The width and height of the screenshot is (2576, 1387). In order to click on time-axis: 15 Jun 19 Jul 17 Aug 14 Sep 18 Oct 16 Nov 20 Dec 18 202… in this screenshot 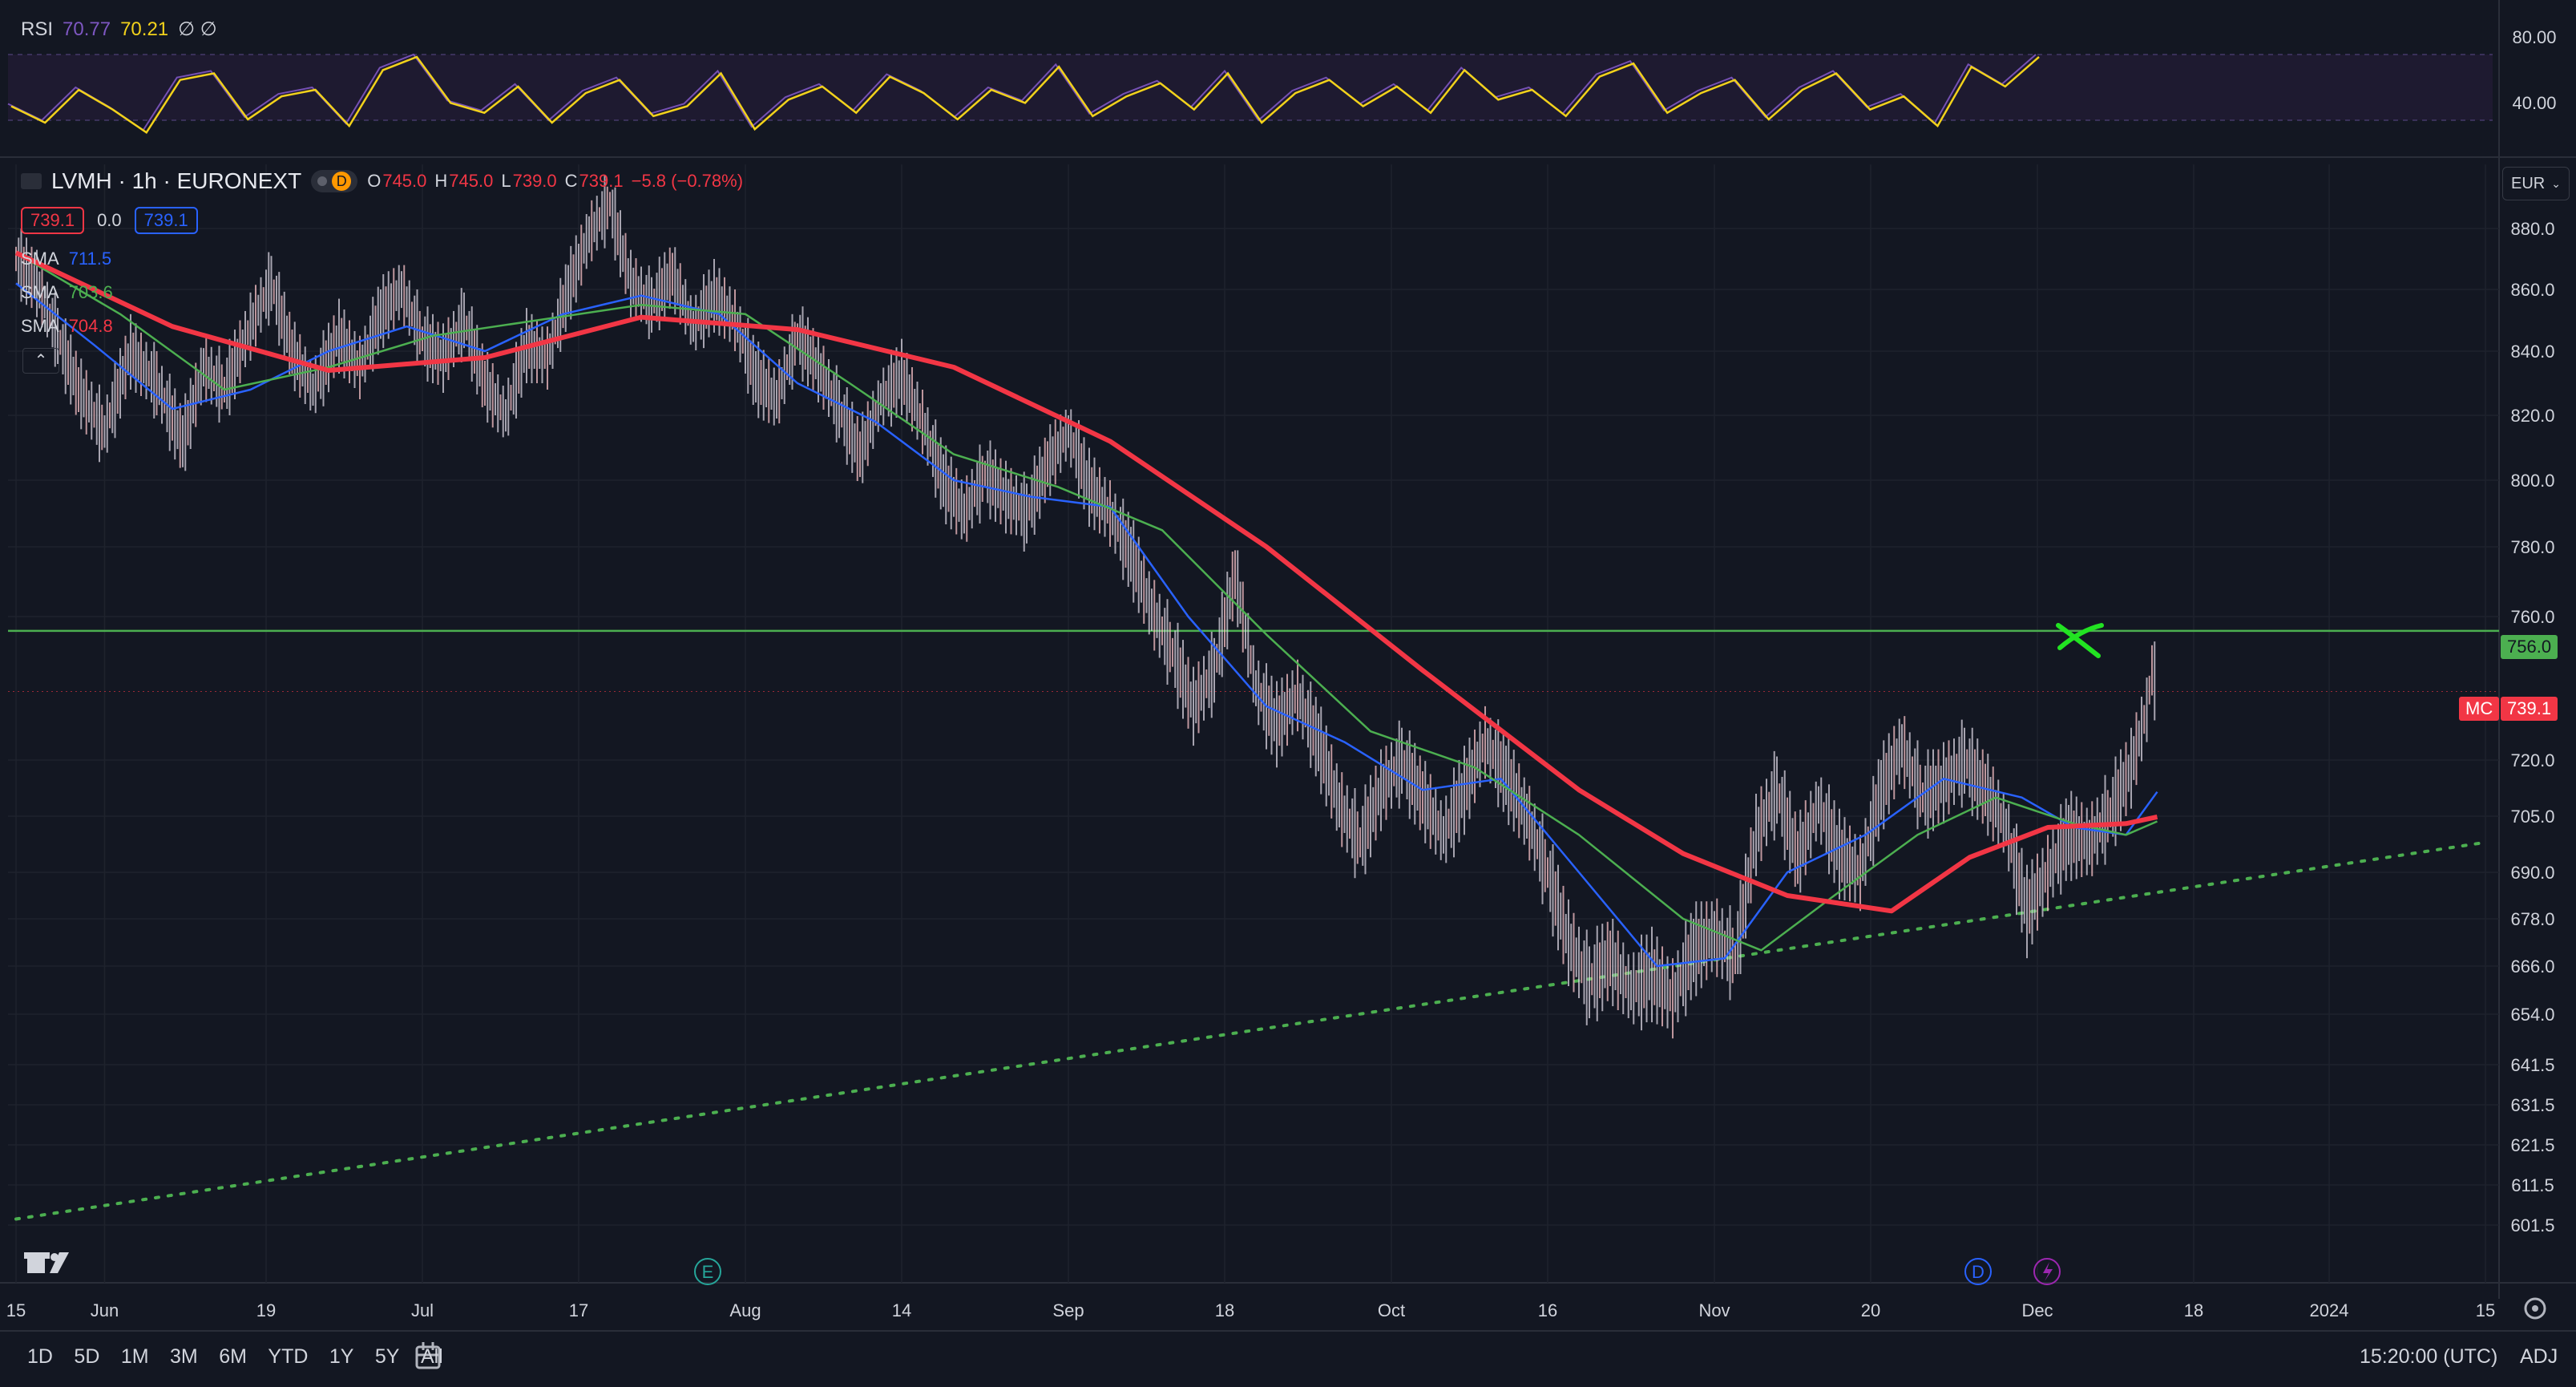, I will do `click(1251, 1310)`.